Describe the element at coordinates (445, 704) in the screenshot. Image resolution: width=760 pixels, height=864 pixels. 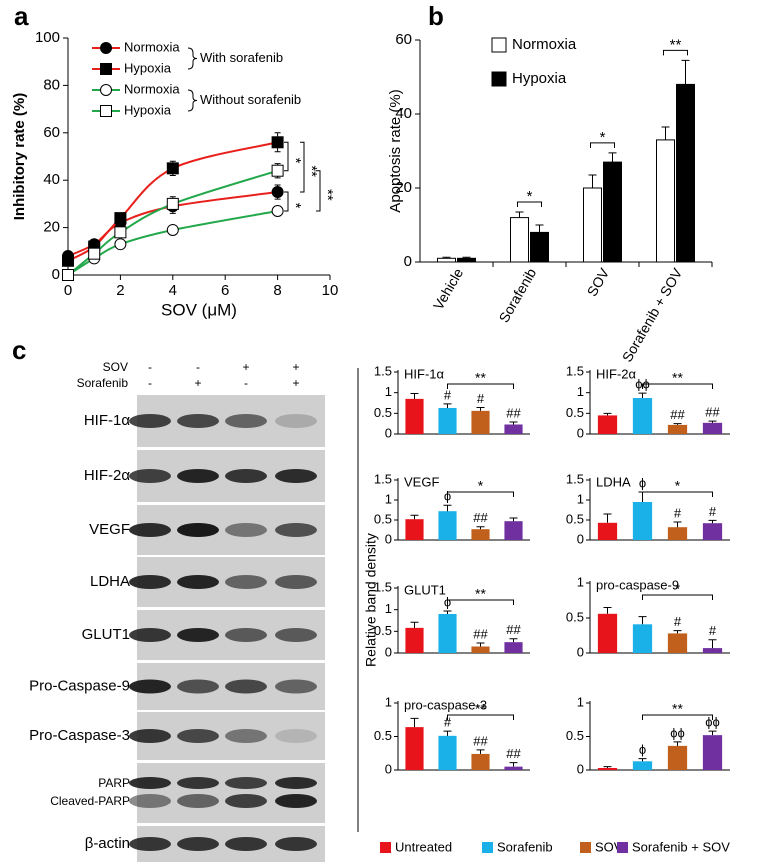
I see `chart-title: pro-caspase-3` at that location.